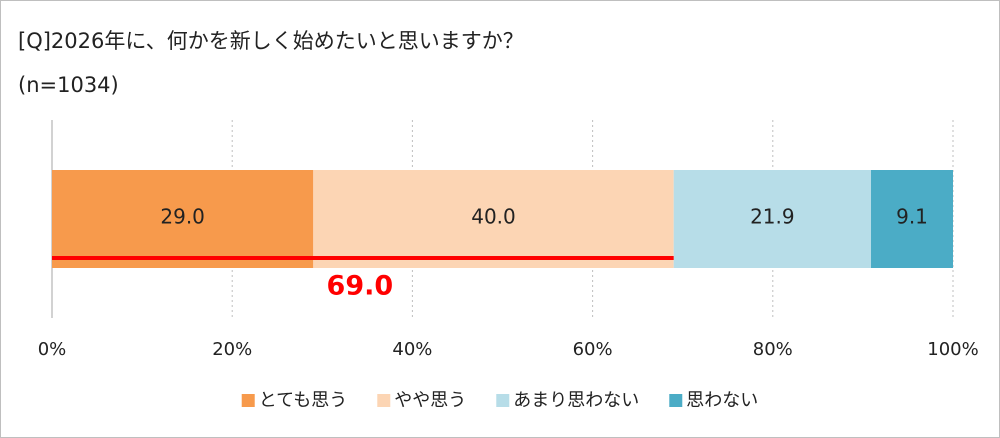 This screenshot has height=438, width=1000. Describe the element at coordinates (271, 41) in the screenshot. I see `chart-title: [Q]2026年に、何かを新しく始めたいと思いますか？` at that location.